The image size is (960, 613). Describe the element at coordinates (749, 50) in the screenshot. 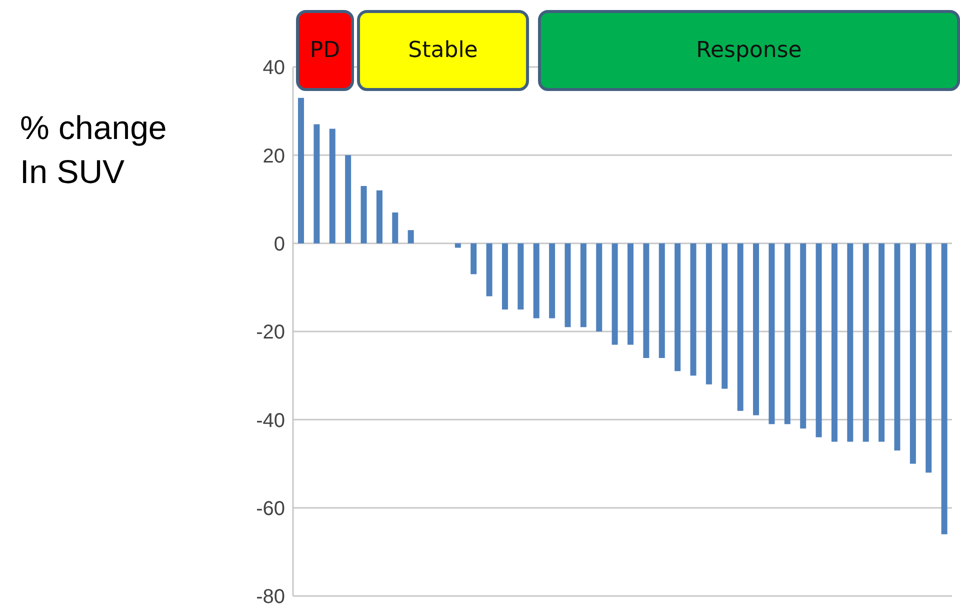

I see `text: Response` at that location.